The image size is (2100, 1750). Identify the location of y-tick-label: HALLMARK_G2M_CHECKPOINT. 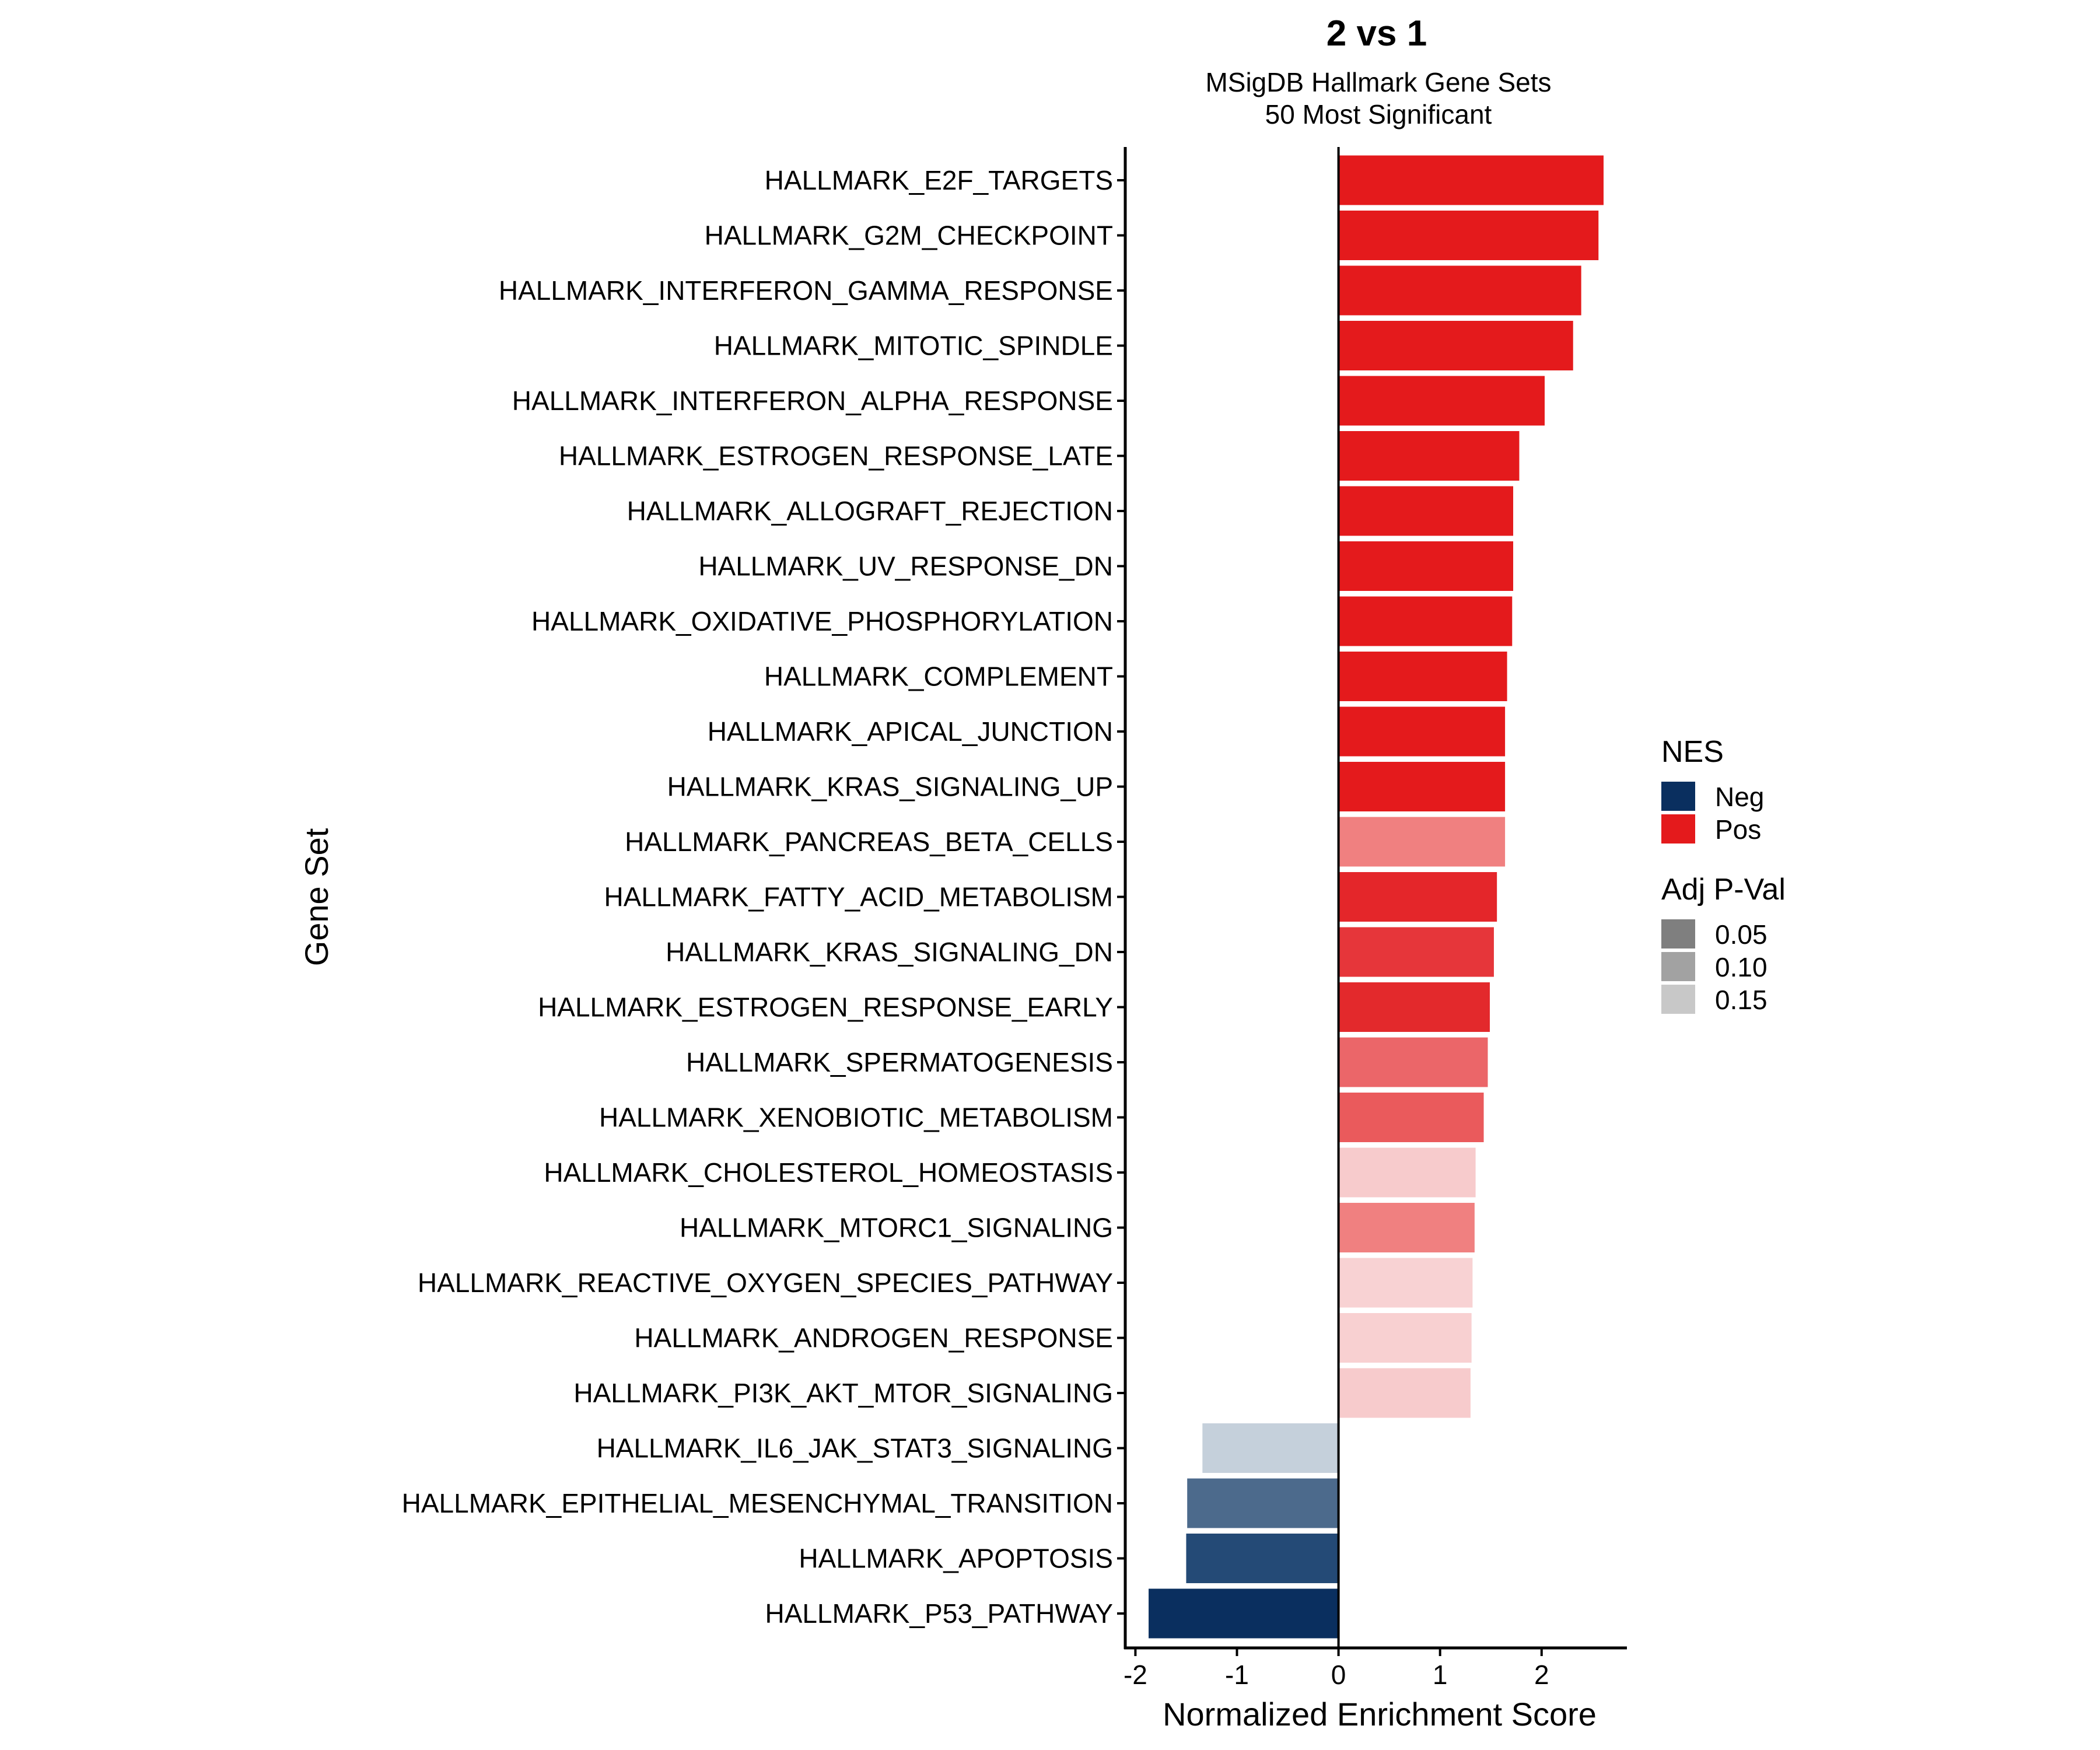
(909, 235).